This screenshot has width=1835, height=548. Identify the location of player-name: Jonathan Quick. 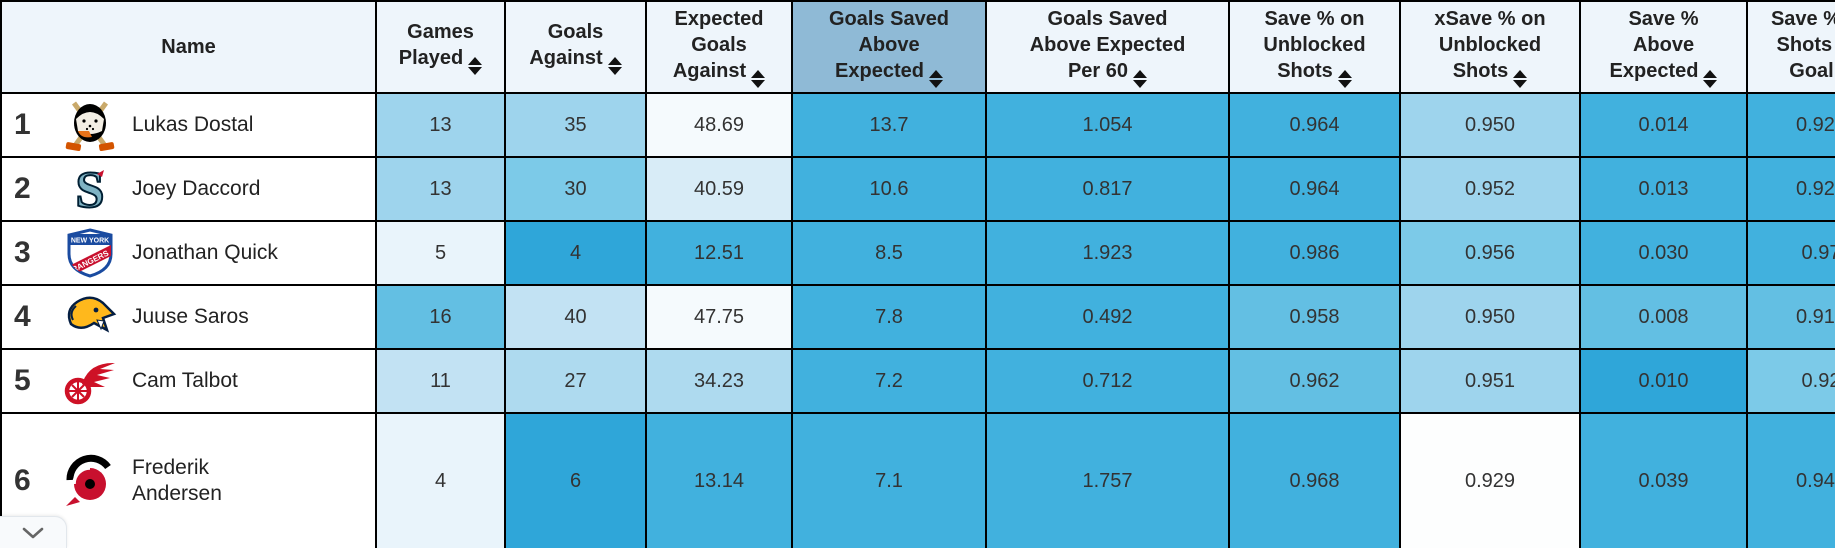
(205, 252).